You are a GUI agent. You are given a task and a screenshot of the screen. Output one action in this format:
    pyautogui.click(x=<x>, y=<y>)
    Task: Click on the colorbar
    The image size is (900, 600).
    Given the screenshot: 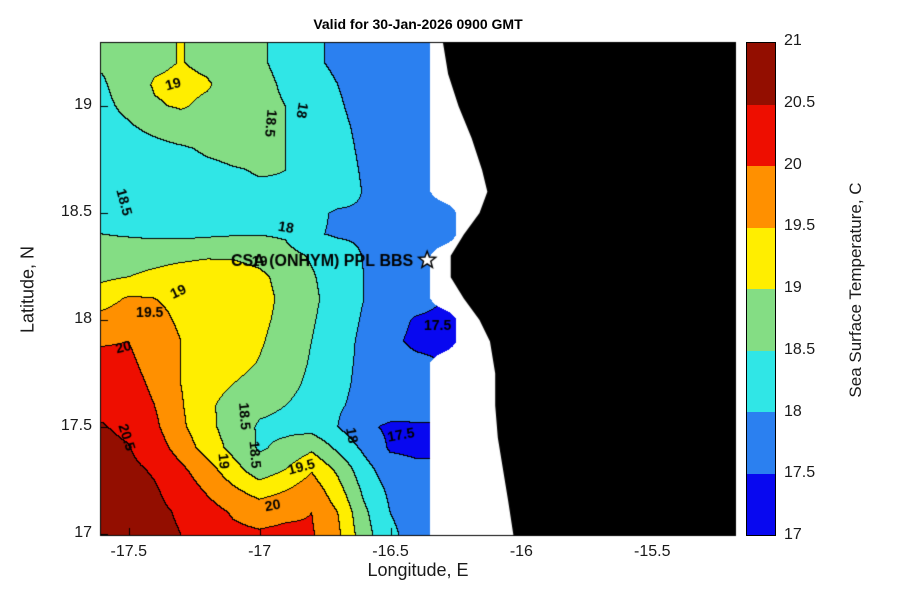 What is the action you would take?
    pyautogui.click(x=761, y=289)
    